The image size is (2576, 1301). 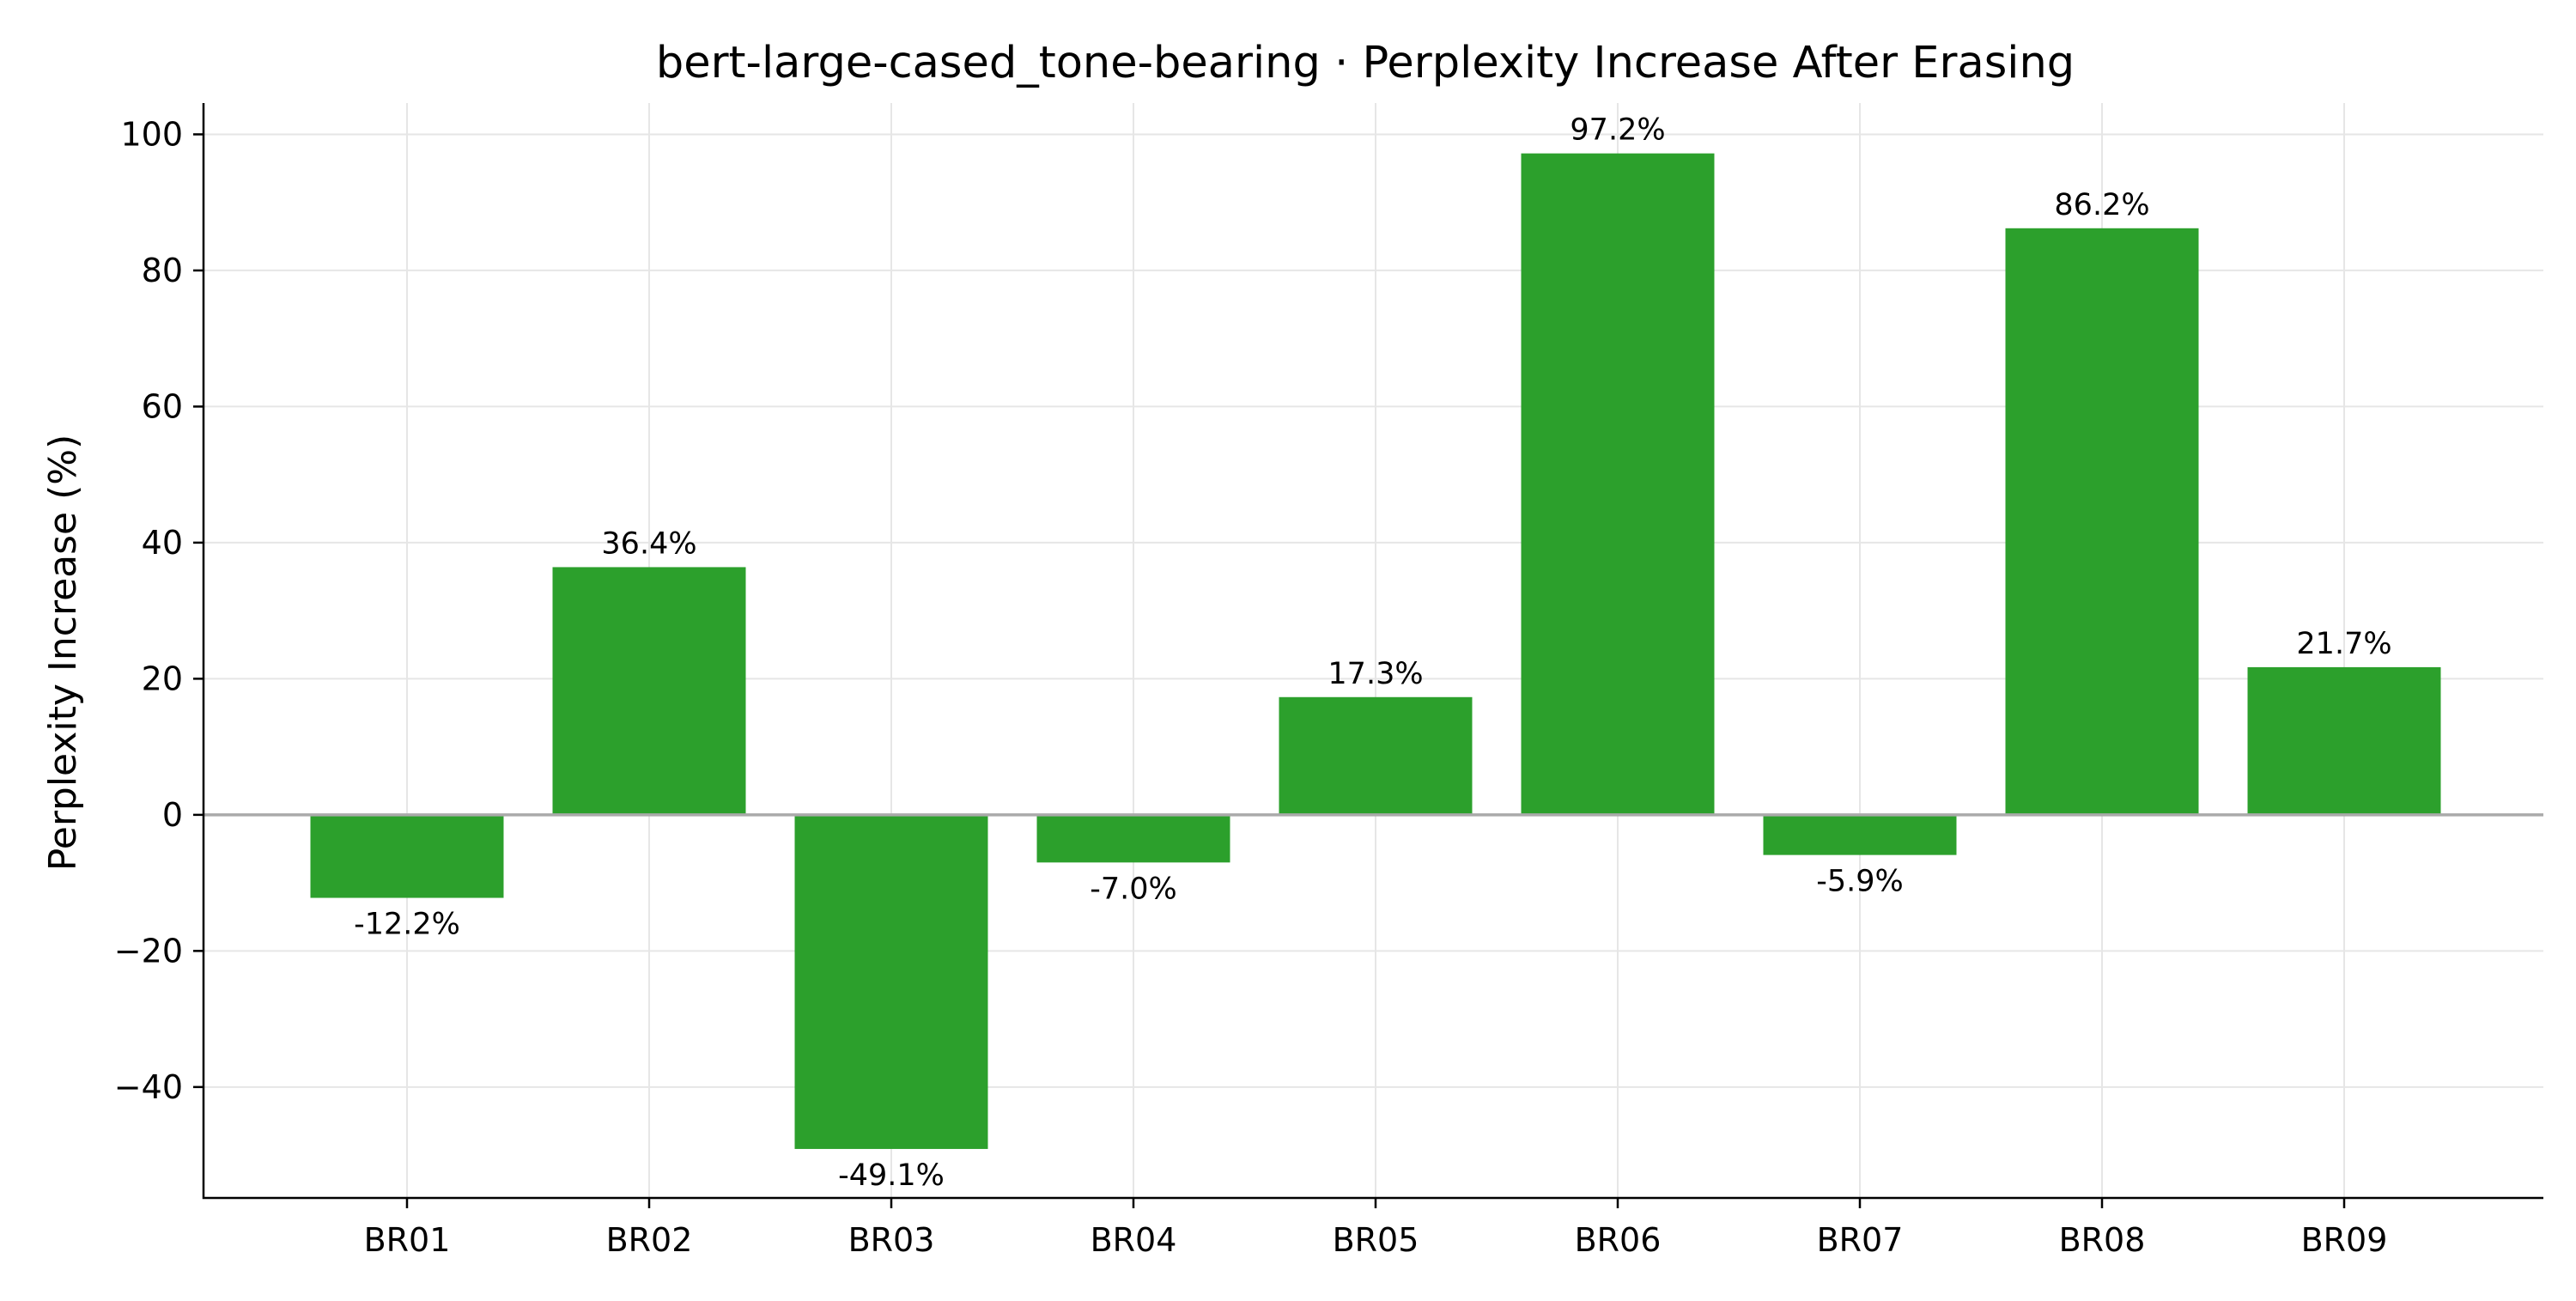 I want to click on bar-value-label: 86.2%, so click(x=2101, y=205).